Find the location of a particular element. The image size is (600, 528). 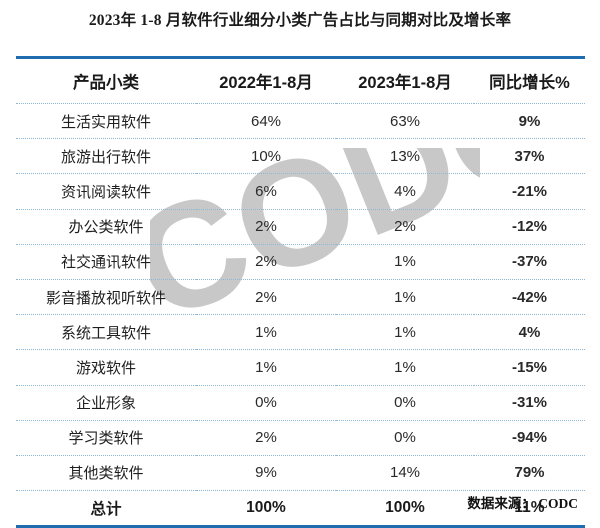

table-row: 学习类软件 2% 0% -94% is located at coordinates (300, 438).